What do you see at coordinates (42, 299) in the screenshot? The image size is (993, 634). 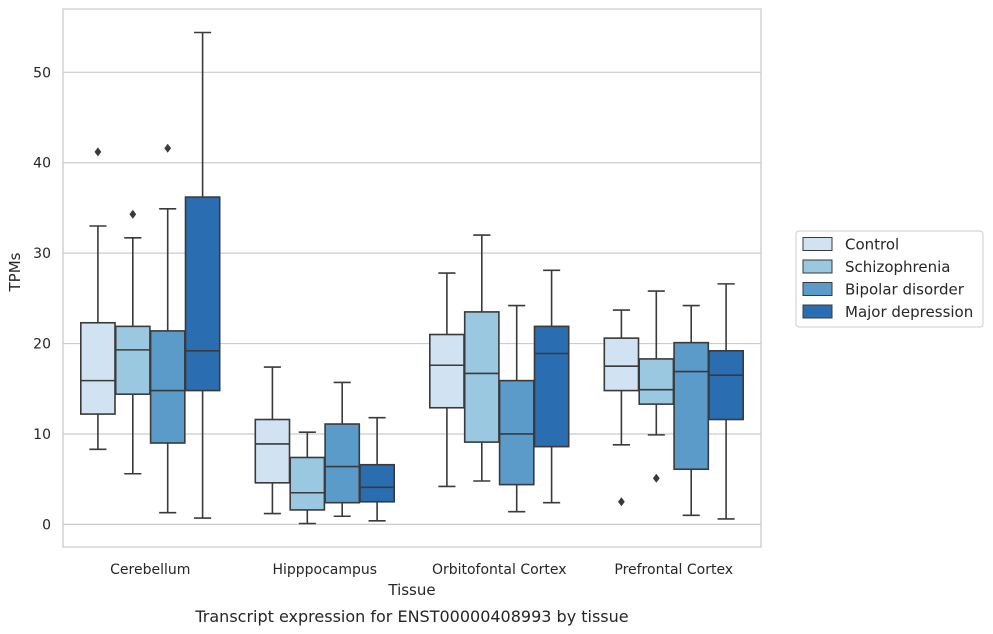 I see `y-tick-labels: 0 10 20 30 40 50` at bounding box center [42, 299].